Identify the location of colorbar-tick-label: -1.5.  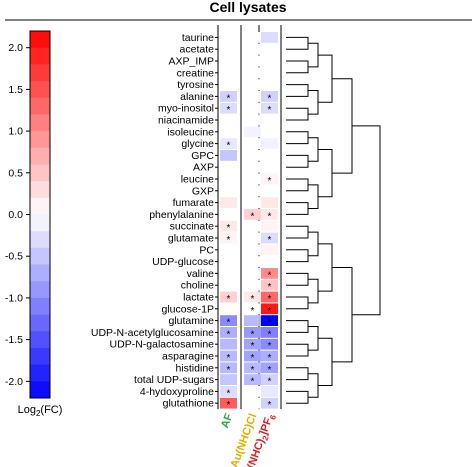
(14, 340).